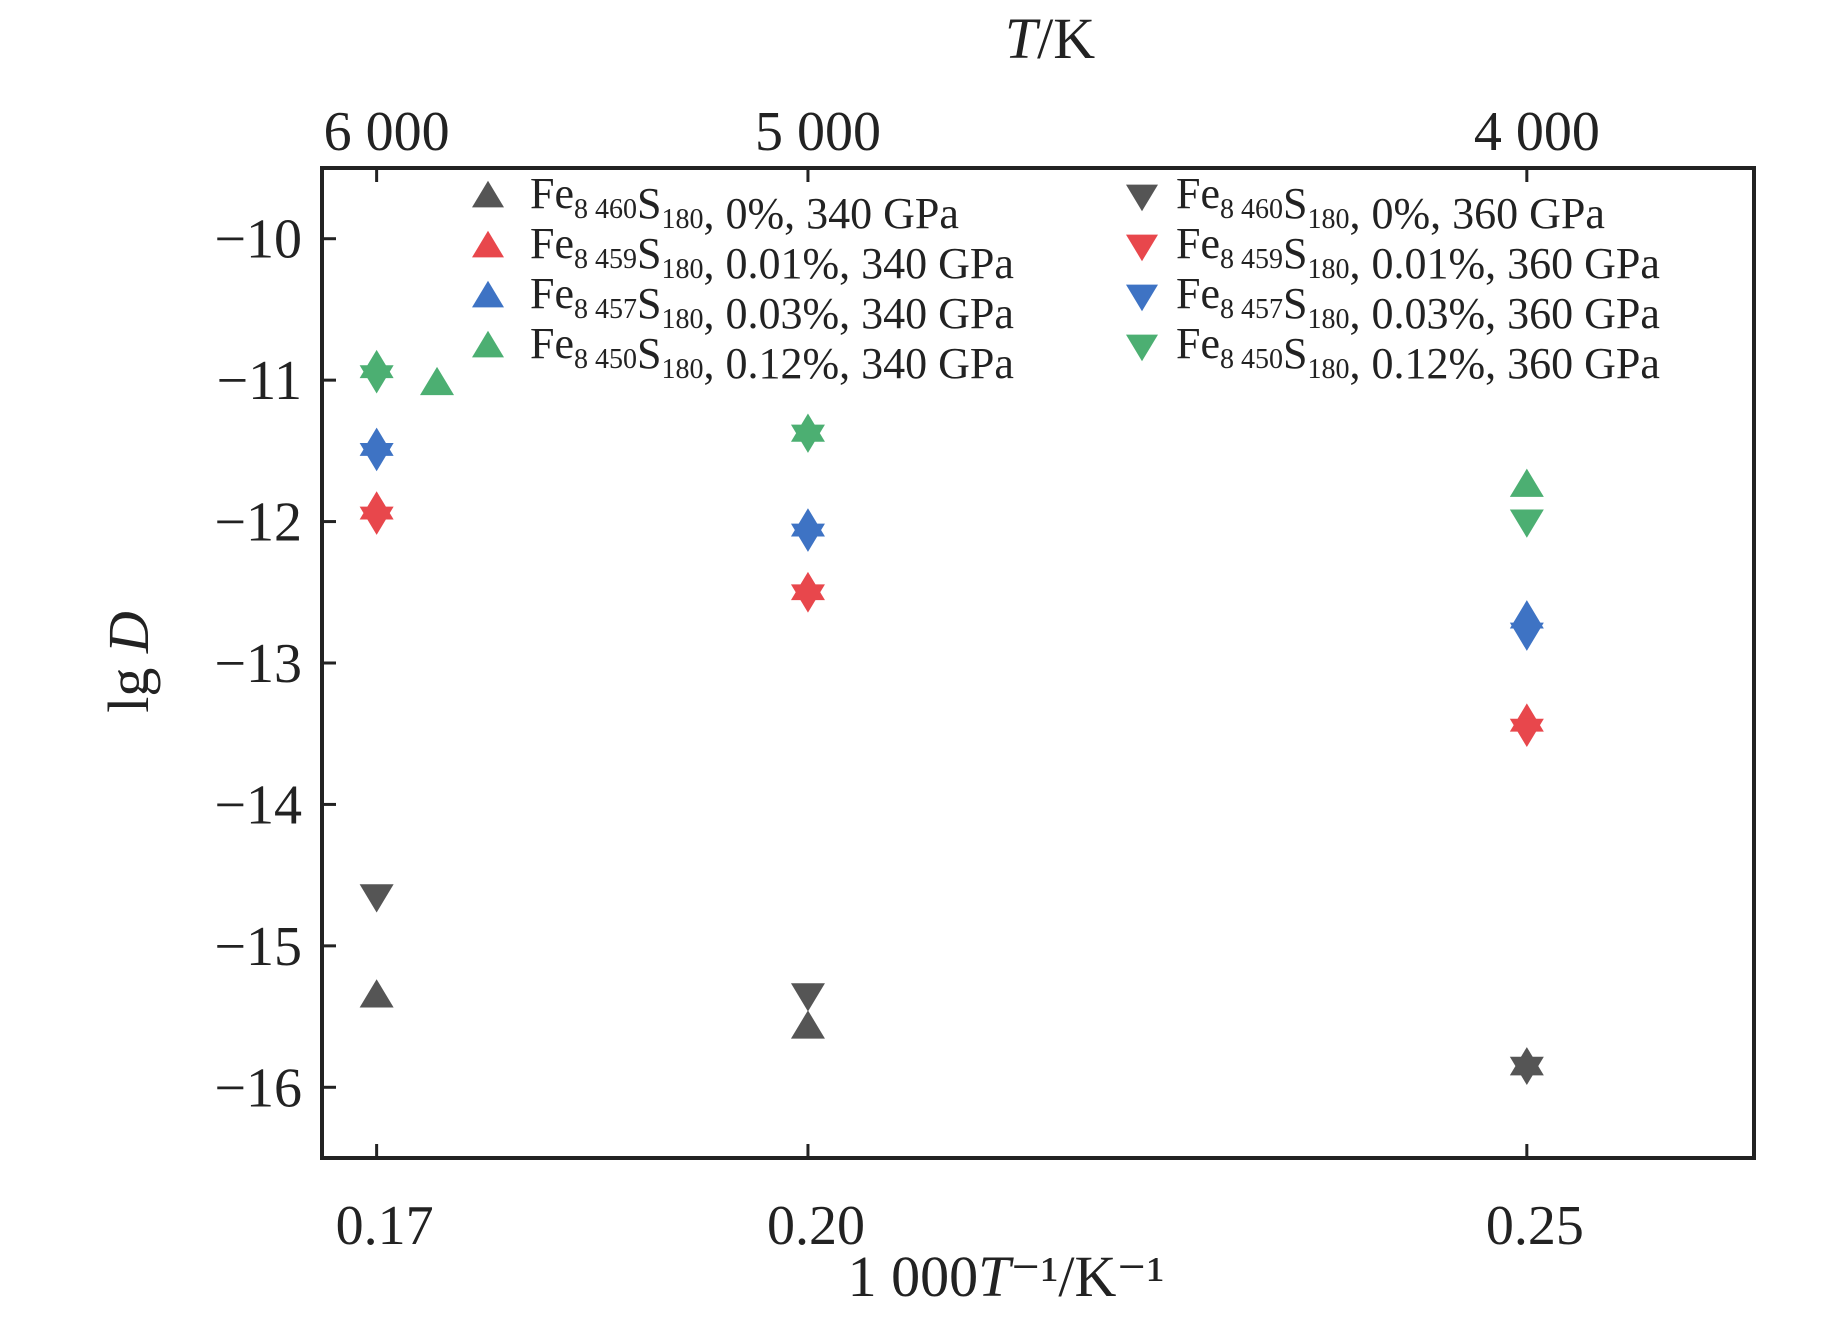 This screenshot has width=1843, height=1321. Describe the element at coordinates (258, 240) in the screenshot. I see `y-tick-label: −10` at that location.